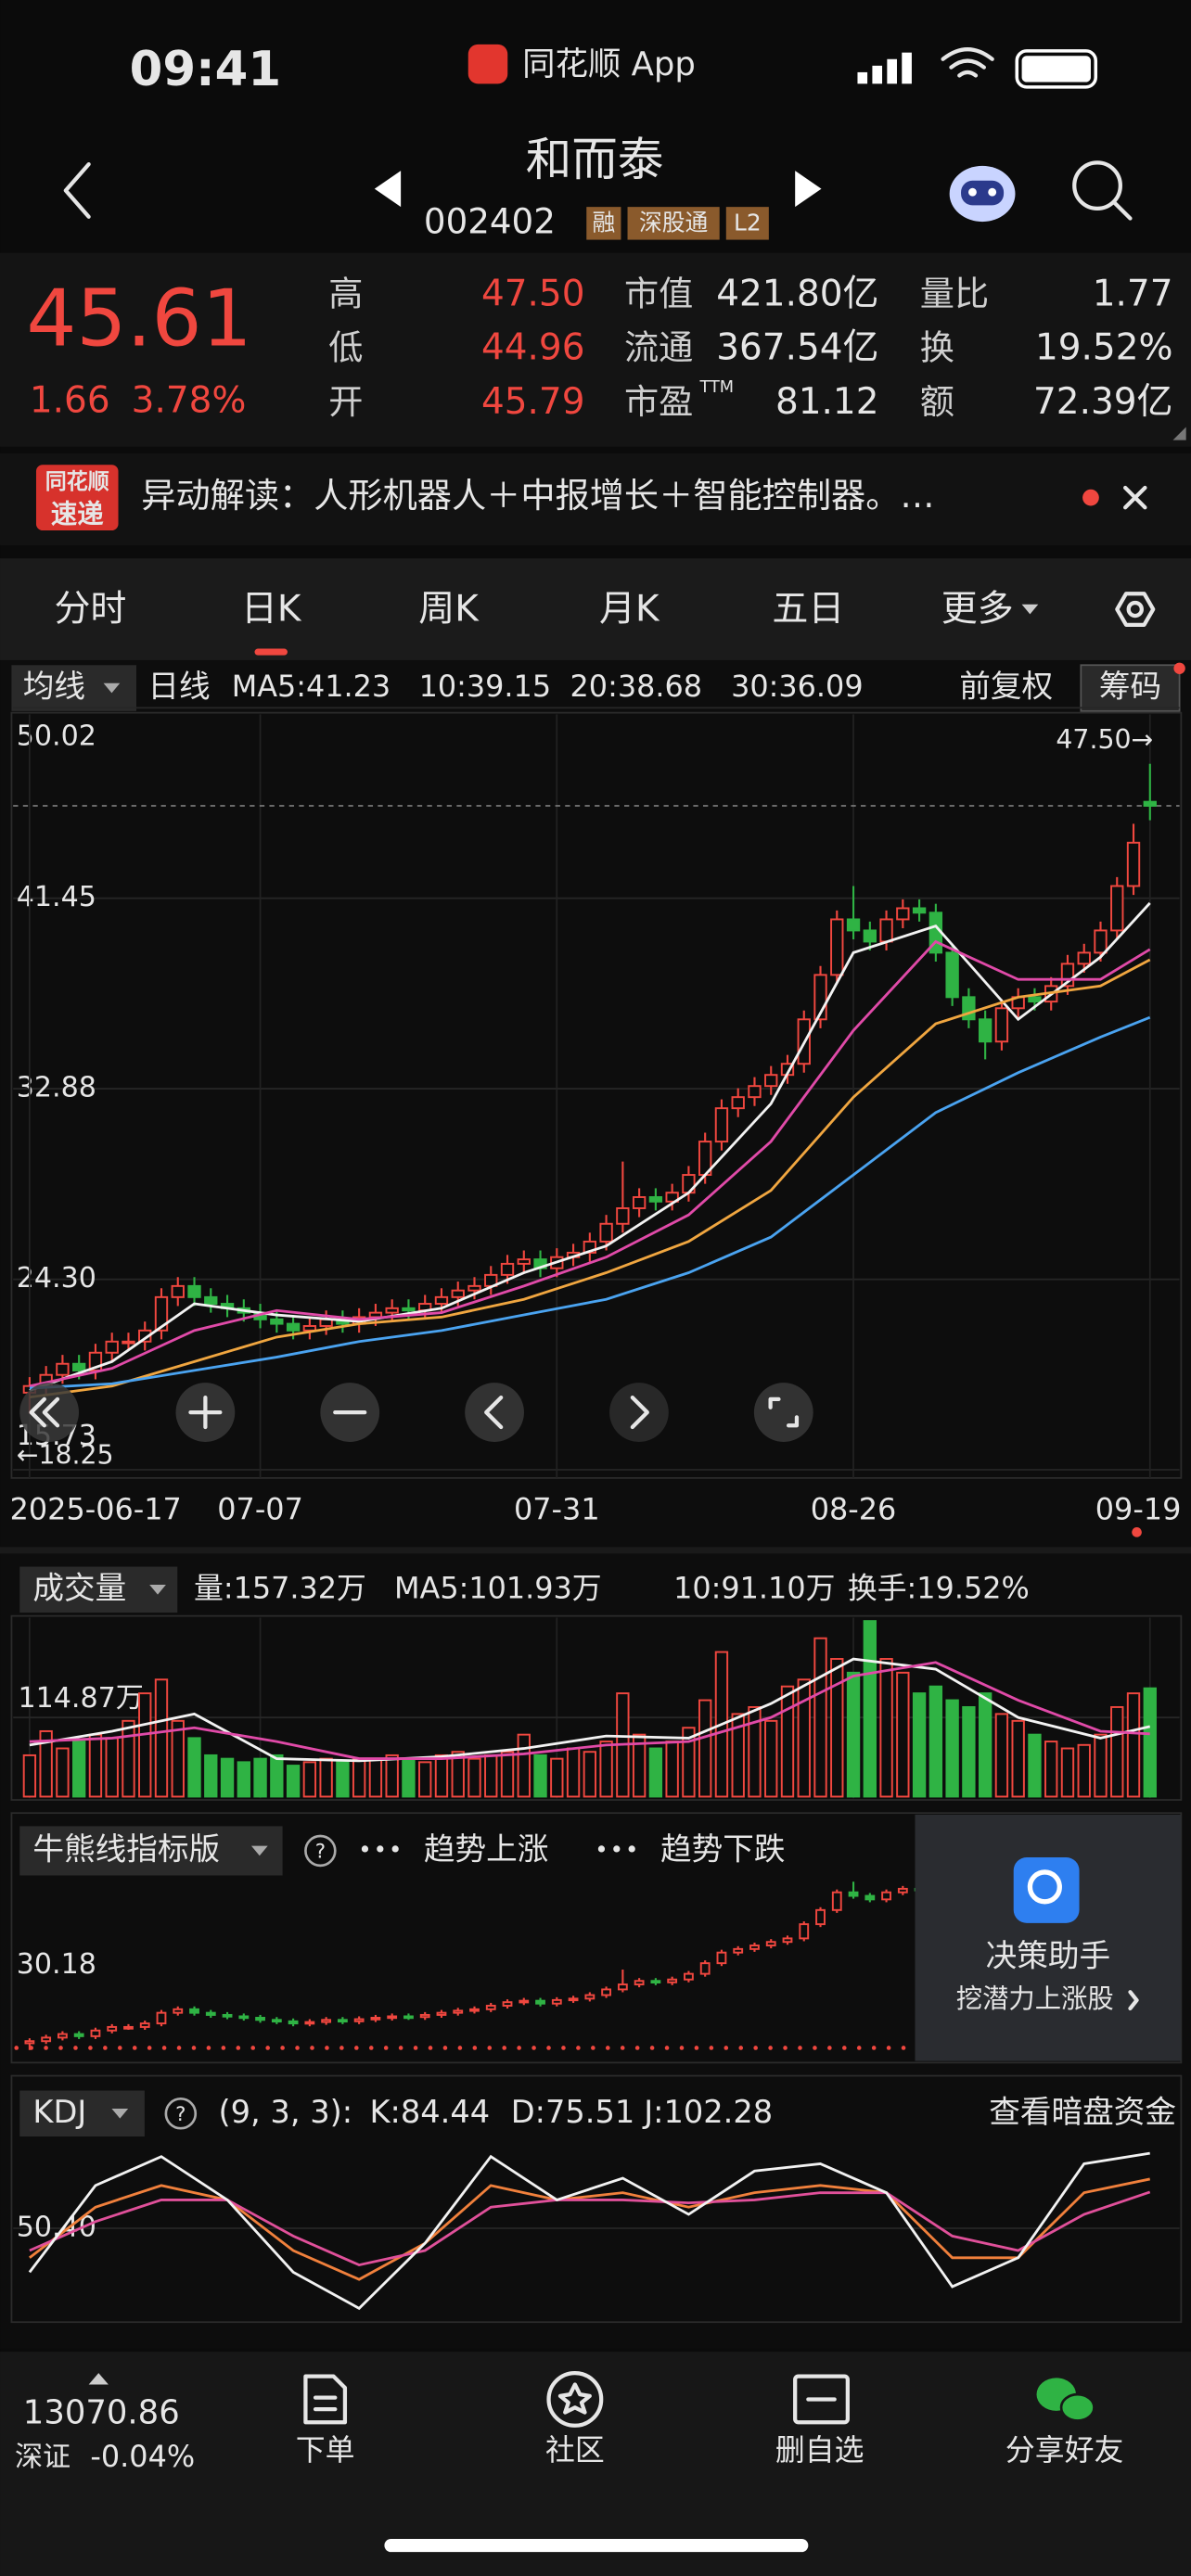 The height and width of the screenshot is (2576, 1191). Describe the element at coordinates (1136, 609) in the screenshot. I see `settings-button` at that location.